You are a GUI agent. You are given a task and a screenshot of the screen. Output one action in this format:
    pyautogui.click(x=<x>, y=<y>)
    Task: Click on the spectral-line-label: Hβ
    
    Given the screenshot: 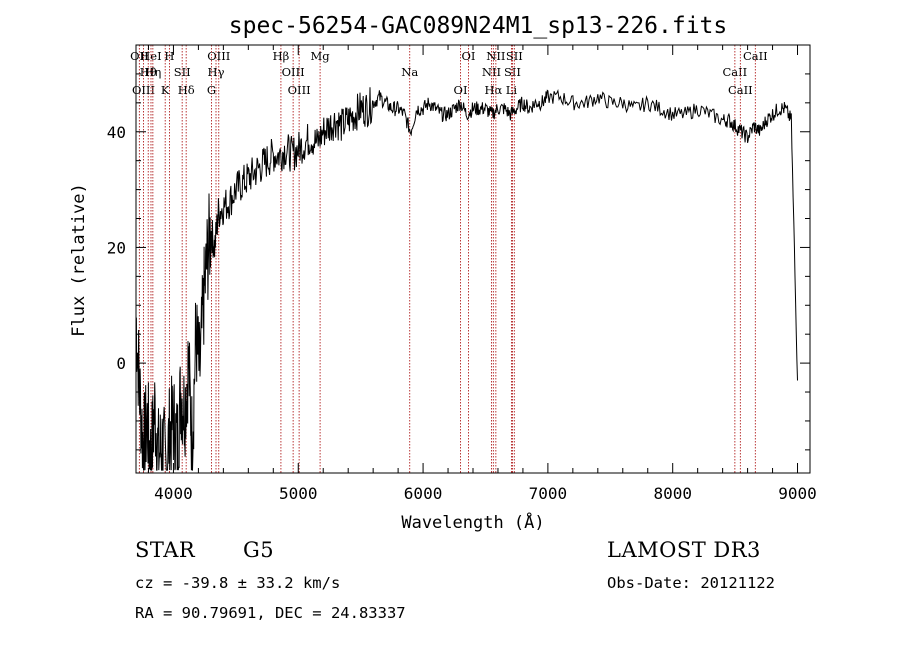 What is the action you would take?
    pyautogui.click(x=281, y=56)
    